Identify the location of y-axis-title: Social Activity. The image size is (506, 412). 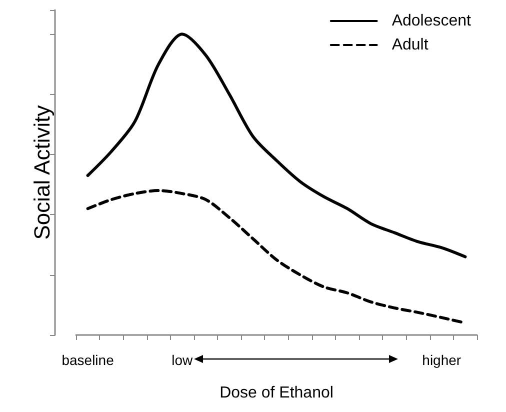
(42, 172).